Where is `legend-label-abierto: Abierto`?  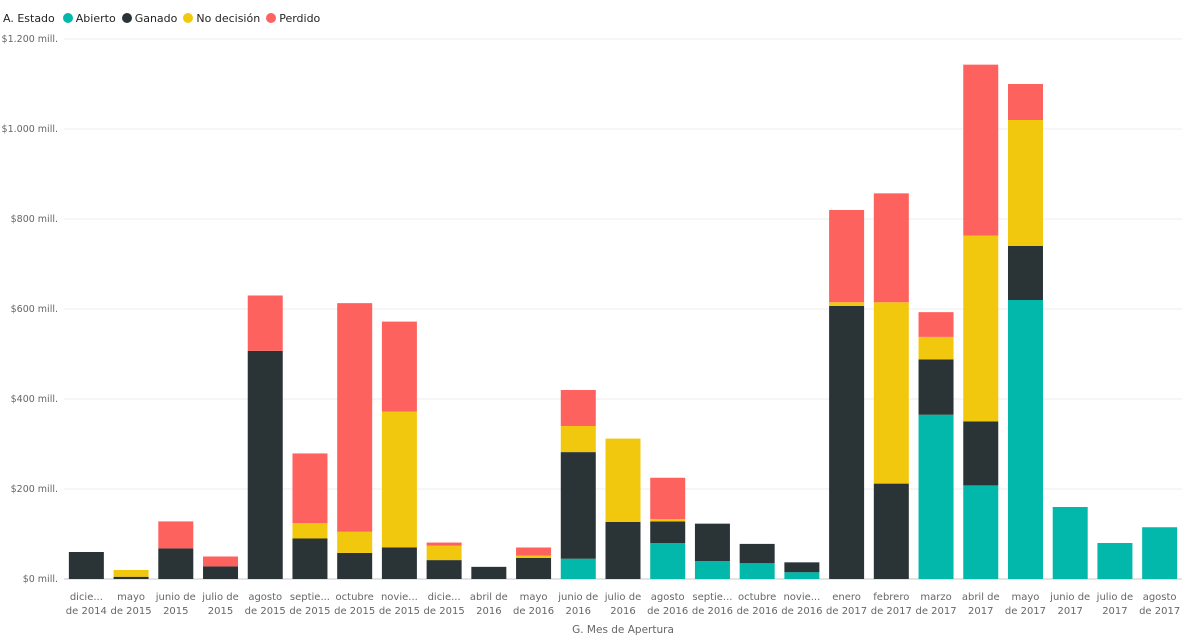
legend-label-abierto: Abierto is located at coordinates (95, 18).